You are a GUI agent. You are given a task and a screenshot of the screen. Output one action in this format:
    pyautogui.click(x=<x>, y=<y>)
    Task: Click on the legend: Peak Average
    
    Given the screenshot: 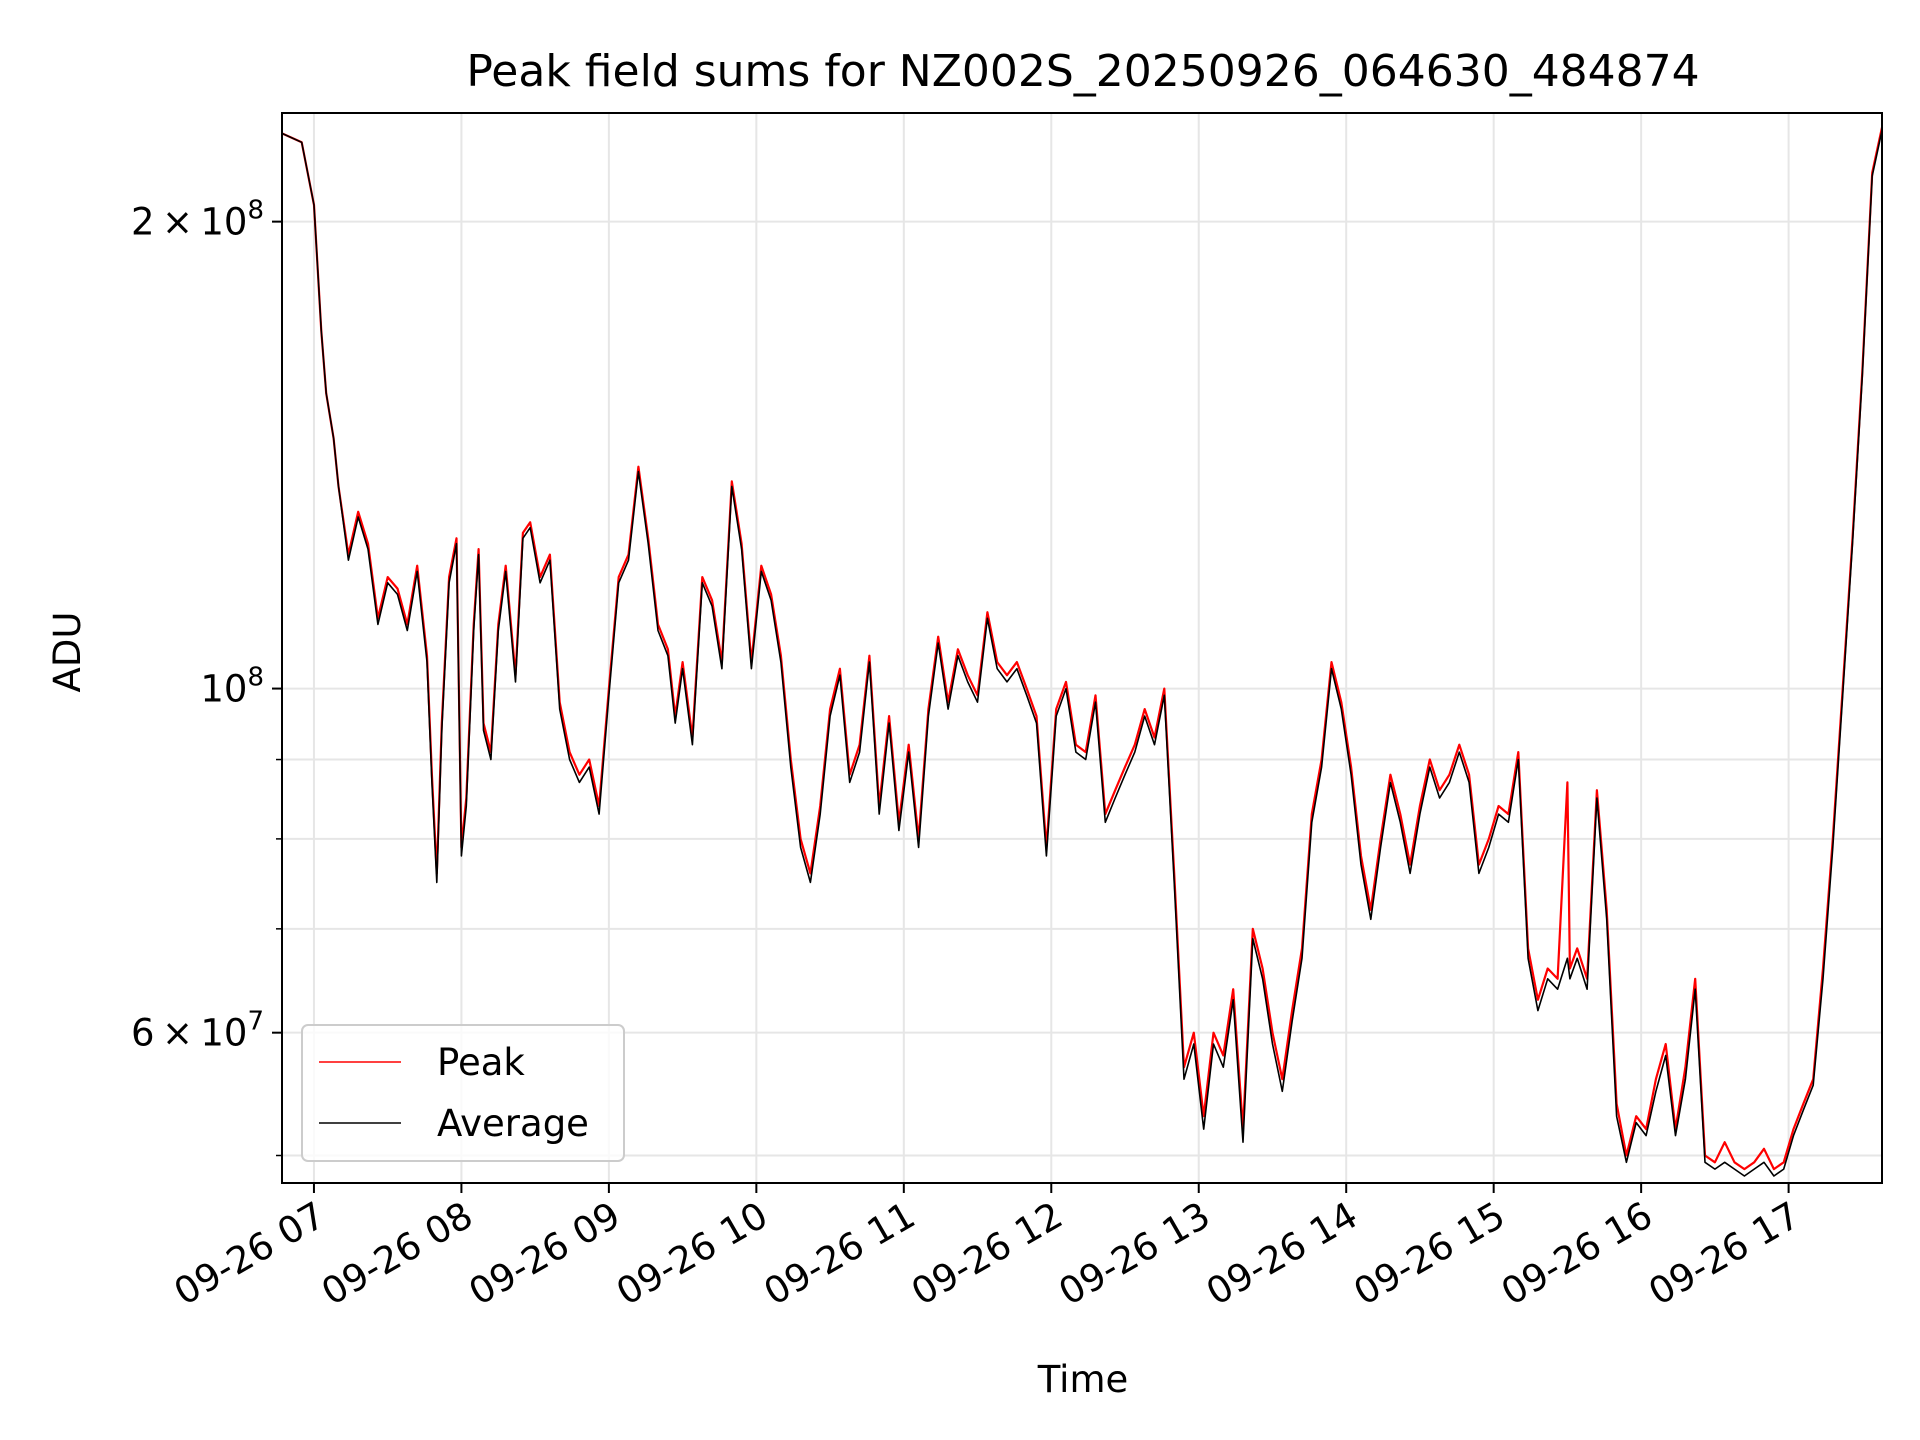 What is the action you would take?
    pyautogui.click(x=463, y=1093)
    